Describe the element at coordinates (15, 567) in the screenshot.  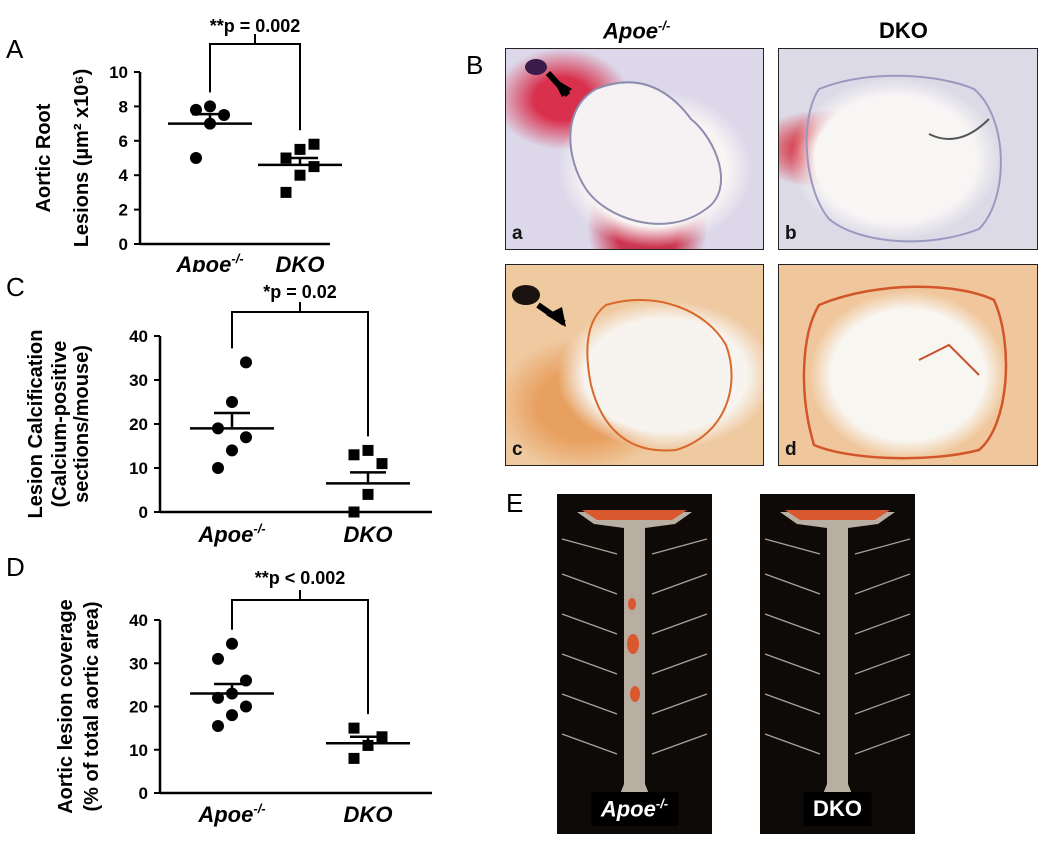
I see `panel-label-d: D` at that location.